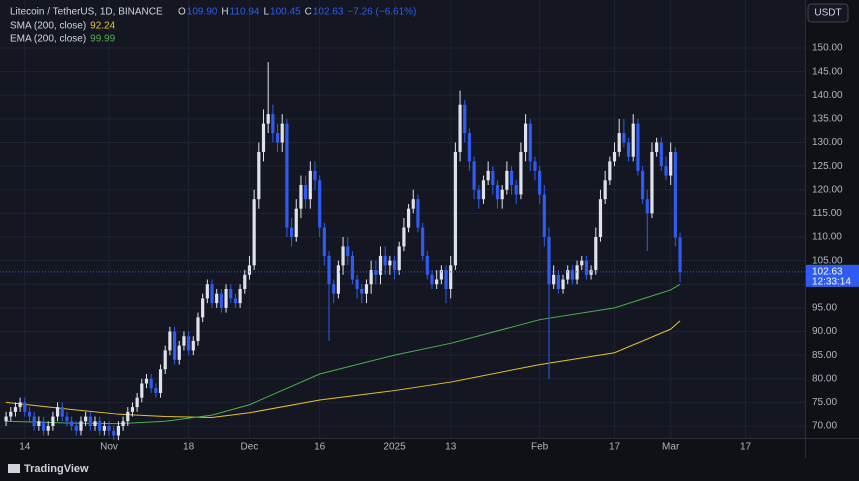  Describe the element at coordinates (827, 48) in the screenshot. I see `y-tick-label: 150.00` at that location.